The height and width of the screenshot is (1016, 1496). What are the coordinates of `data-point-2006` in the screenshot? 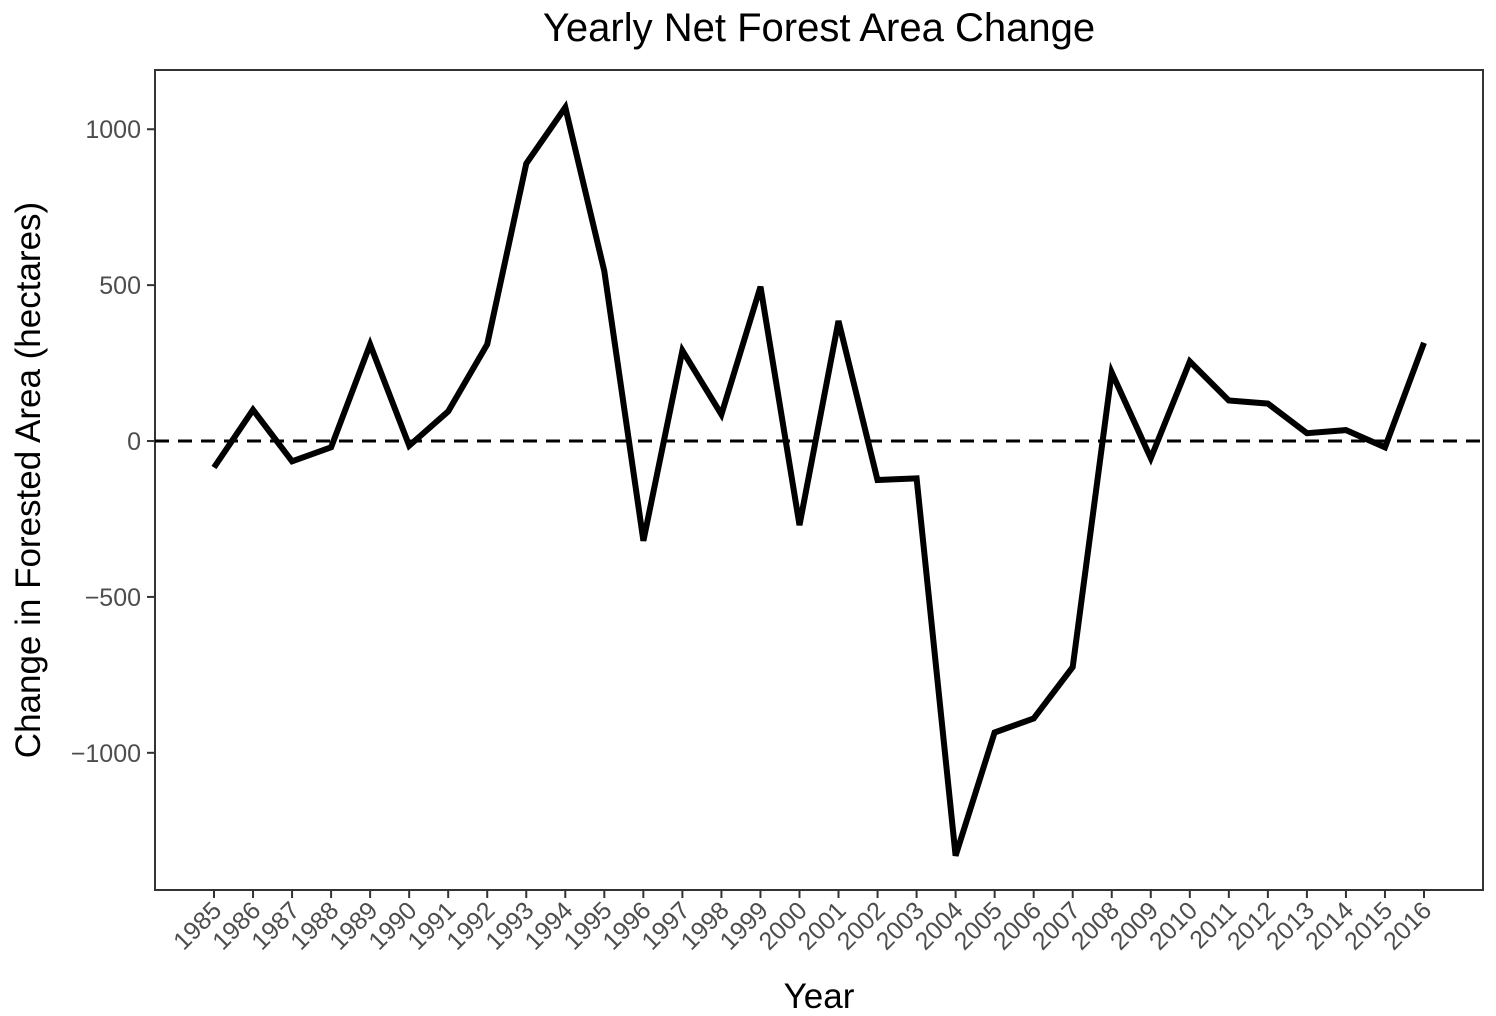 It's located at (1034, 719).